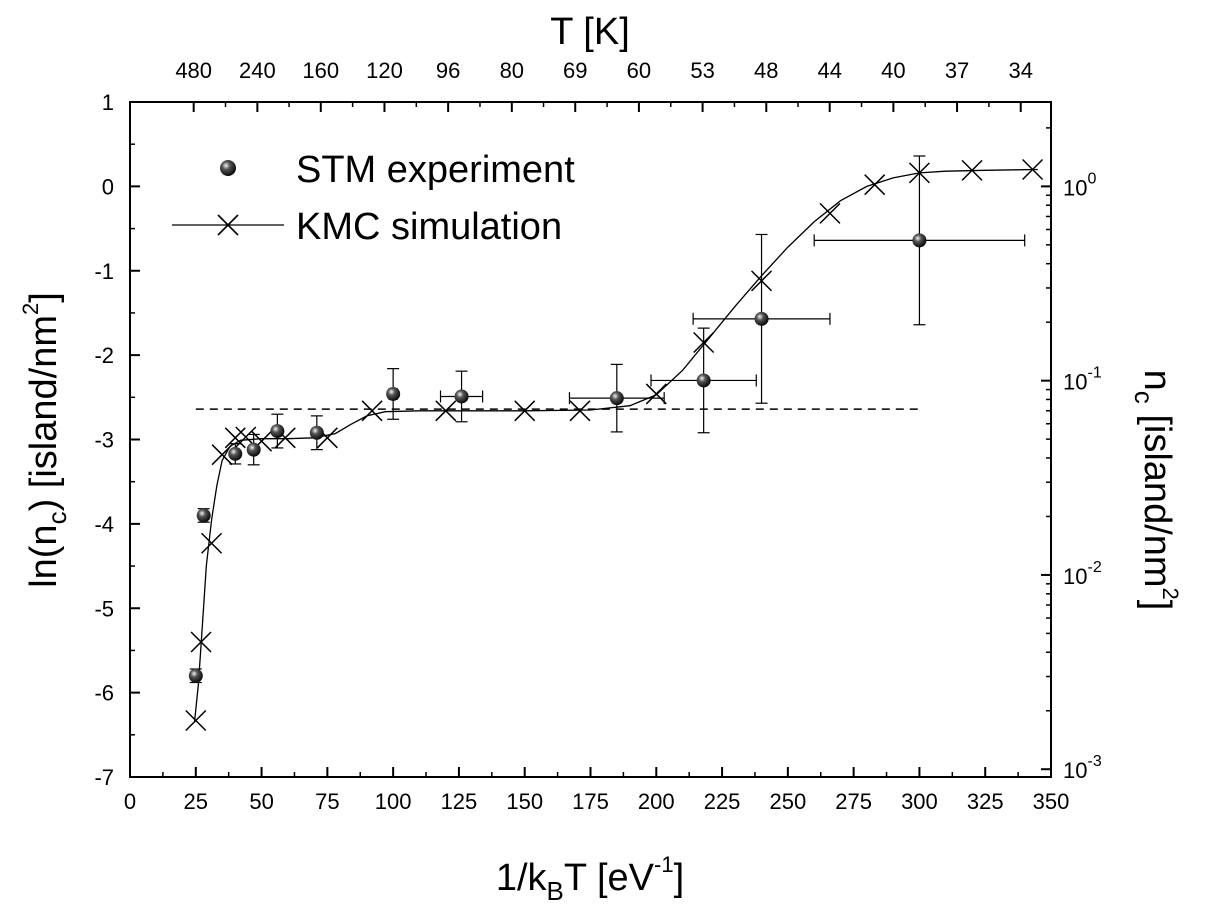  What do you see at coordinates (196, 801) in the screenshot?
I see `x-tick-label: 25` at bounding box center [196, 801].